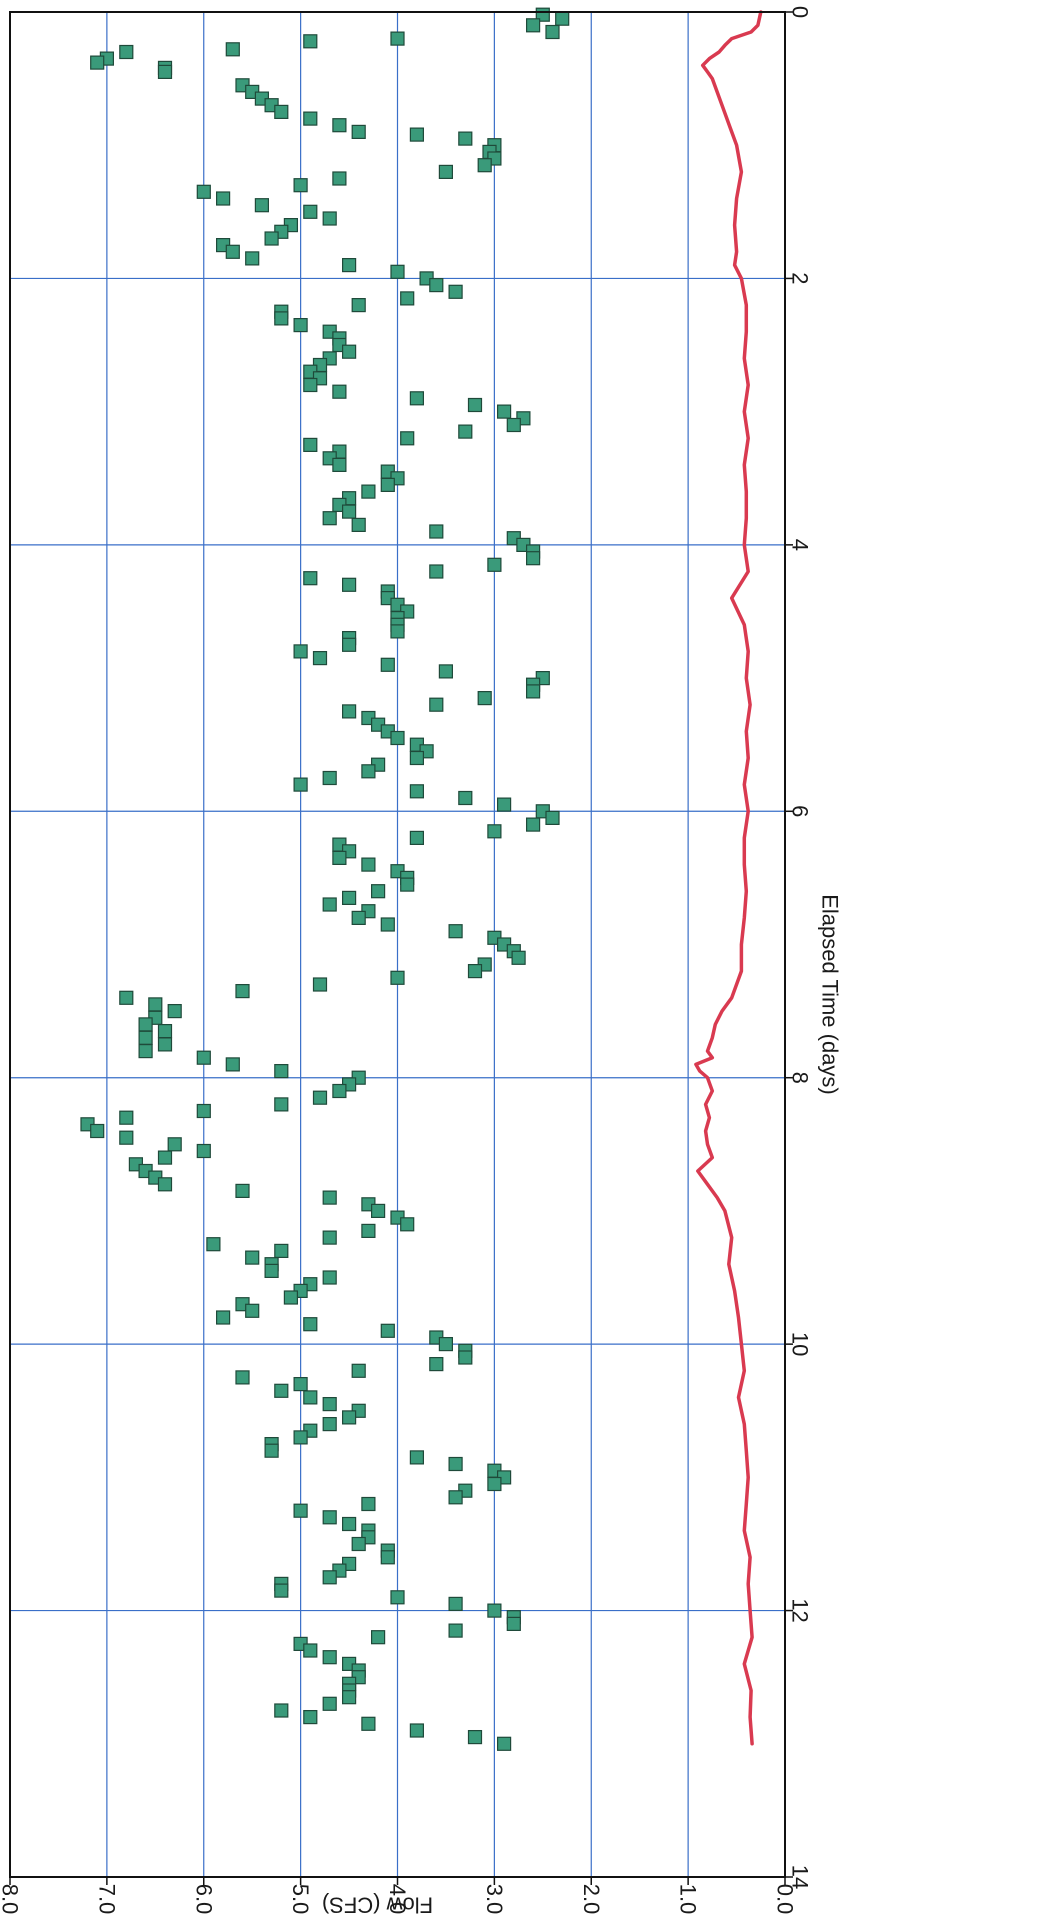  What do you see at coordinates (300, 1899) in the screenshot?
I see `y-tick-label-5: 5.0` at bounding box center [300, 1899].